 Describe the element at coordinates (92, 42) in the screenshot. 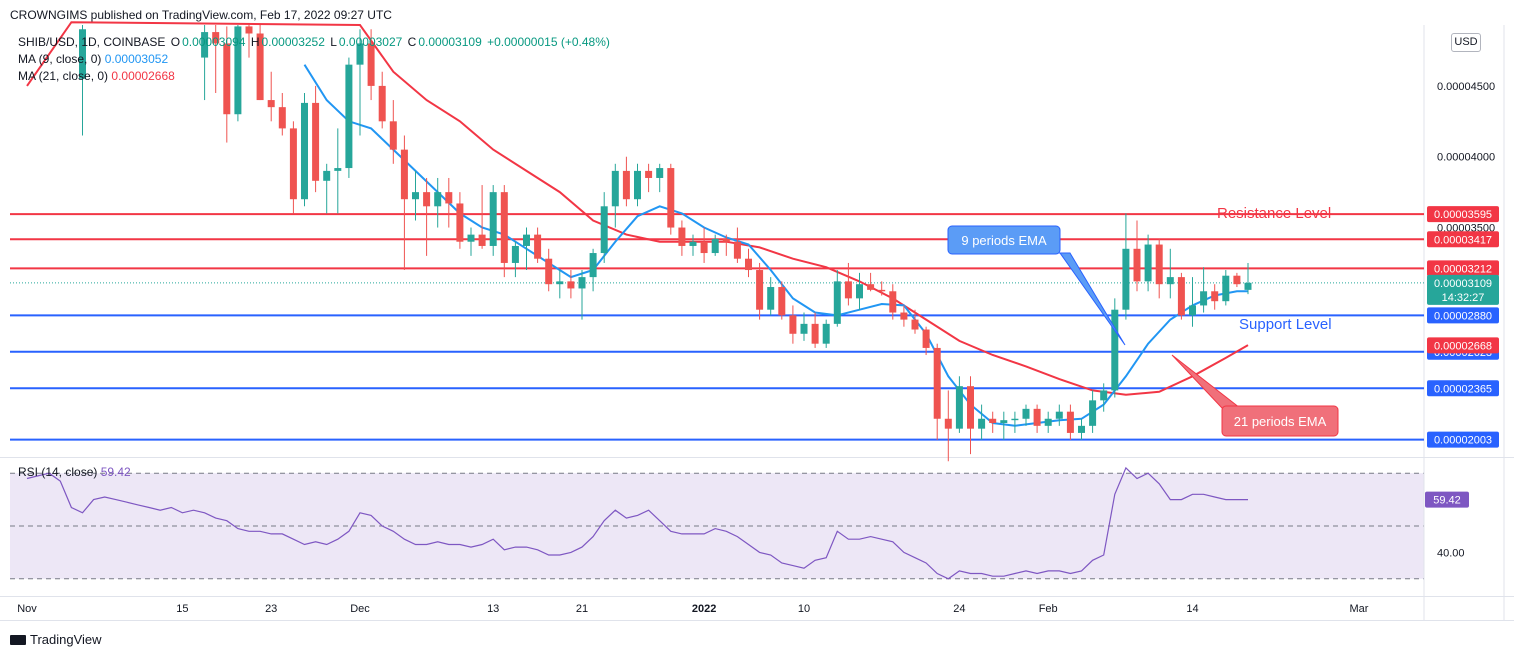

I see `symbol-label: SHIB/USD, 1D, COINBASE` at that location.